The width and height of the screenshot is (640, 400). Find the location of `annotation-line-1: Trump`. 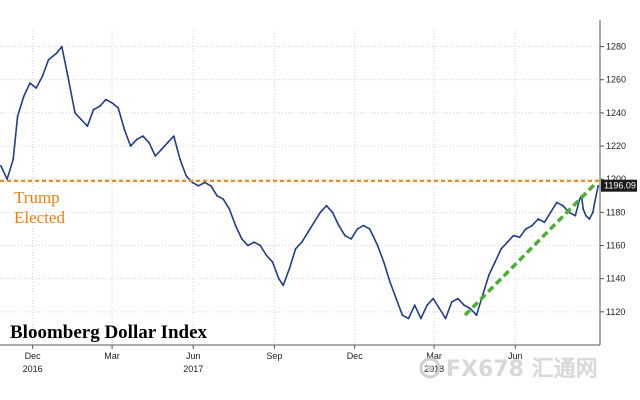

annotation-line-1: Trump is located at coordinates (37, 197).